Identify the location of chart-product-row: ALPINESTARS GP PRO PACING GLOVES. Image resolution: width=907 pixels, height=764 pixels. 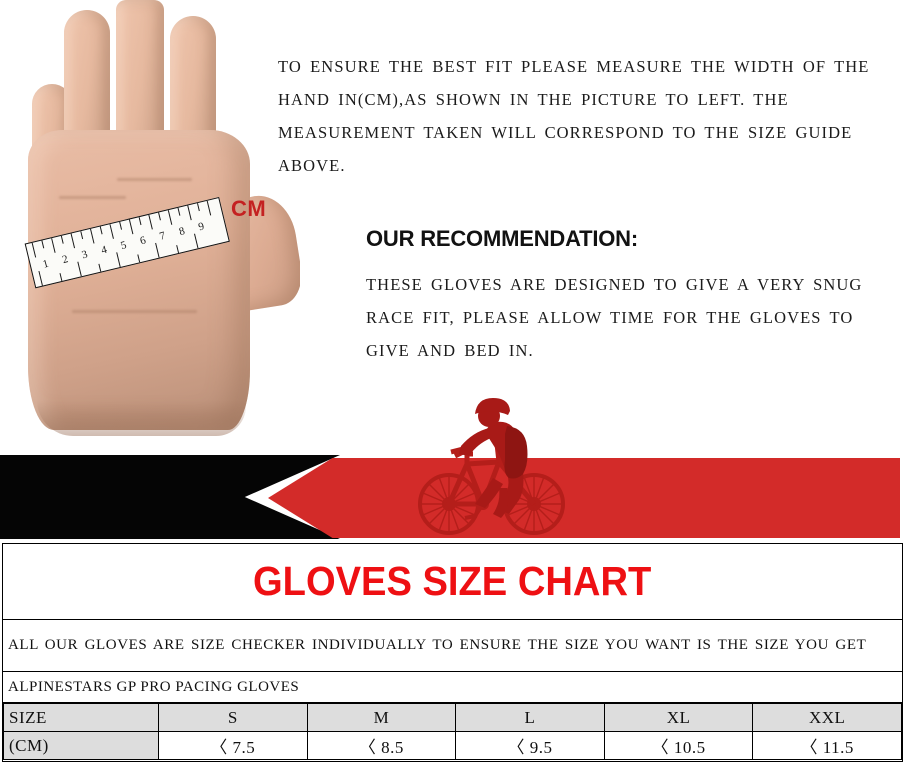
(452, 687).